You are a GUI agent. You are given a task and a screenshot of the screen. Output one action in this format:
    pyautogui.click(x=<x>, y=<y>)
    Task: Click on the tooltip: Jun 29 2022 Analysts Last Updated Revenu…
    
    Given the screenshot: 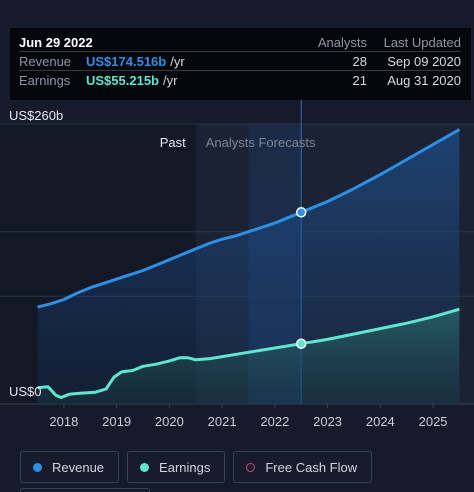 What is the action you would take?
    pyautogui.click(x=240, y=64)
    